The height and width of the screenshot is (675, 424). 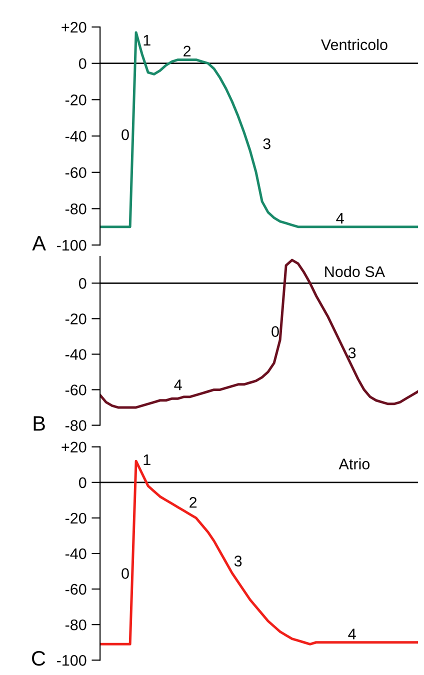 What do you see at coordinates (39, 658) in the screenshot?
I see `text: C` at bounding box center [39, 658].